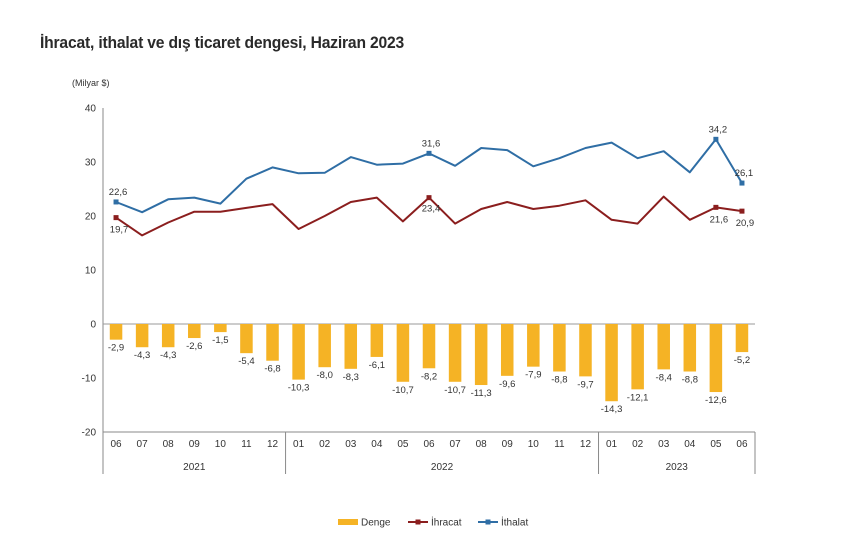 The height and width of the screenshot is (550, 850). What do you see at coordinates (716, 400) in the screenshot?
I see `denge-data-label: -12,6` at bounding box center [716, 400].